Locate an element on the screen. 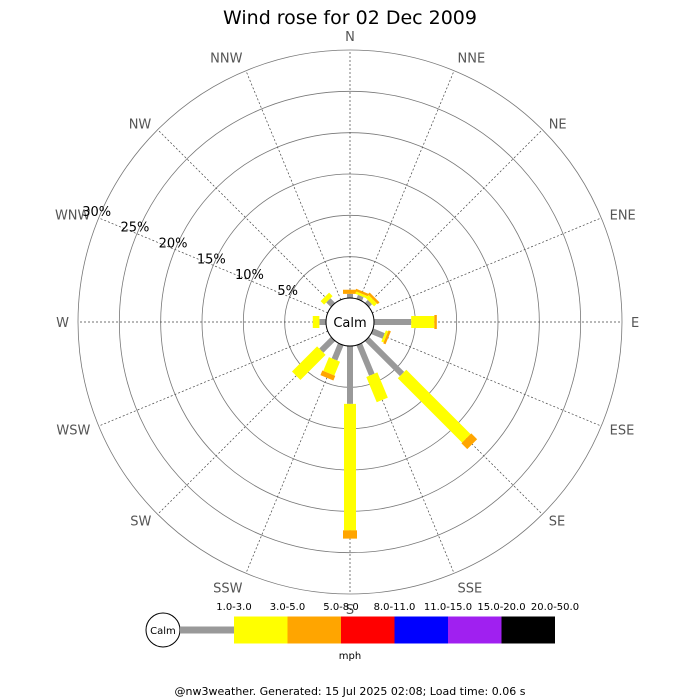  direction-label-n: N is located at coordinates (350, 37).